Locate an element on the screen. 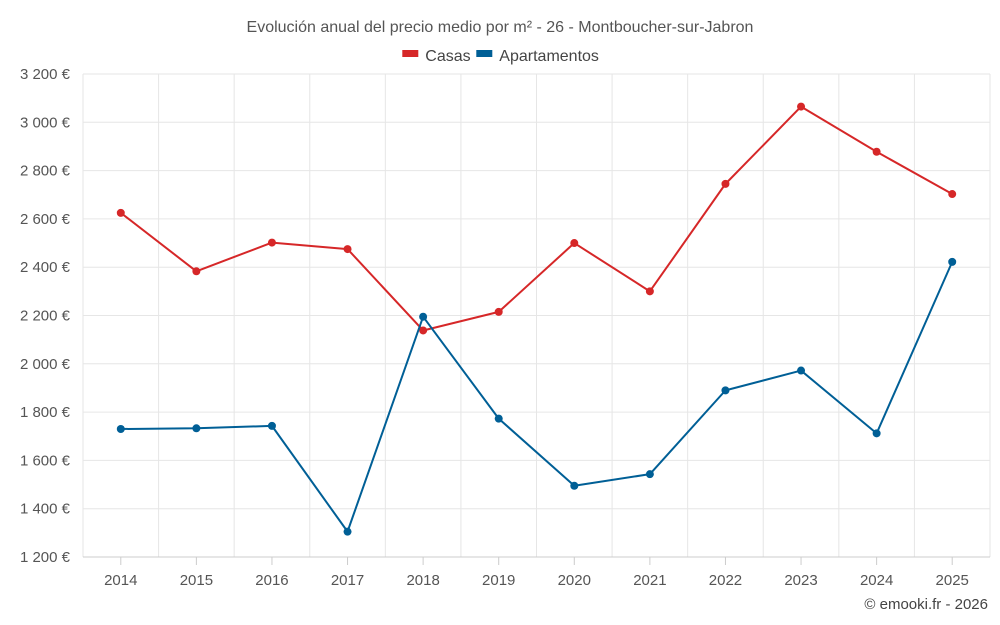  legend-swatch-casas is located at coordinates (410, 53).